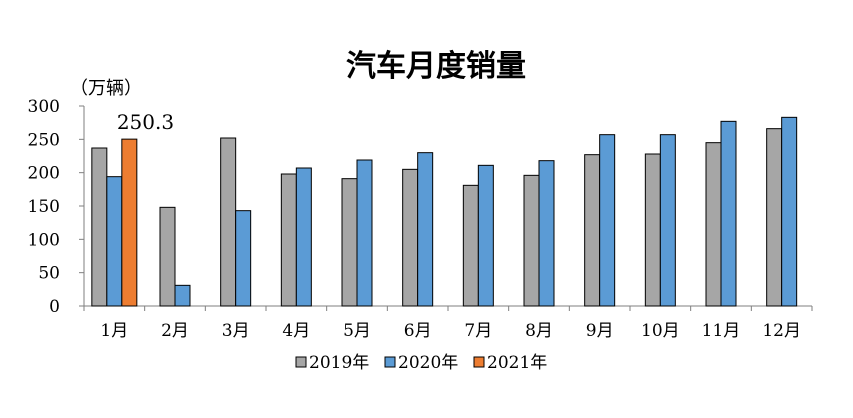 The height and width of the screenshot is (418, 853). What do you see at coordinates (167, 256) in the screenshot?
I see `bar-2019年-2月` at bounding box center [167, 256].